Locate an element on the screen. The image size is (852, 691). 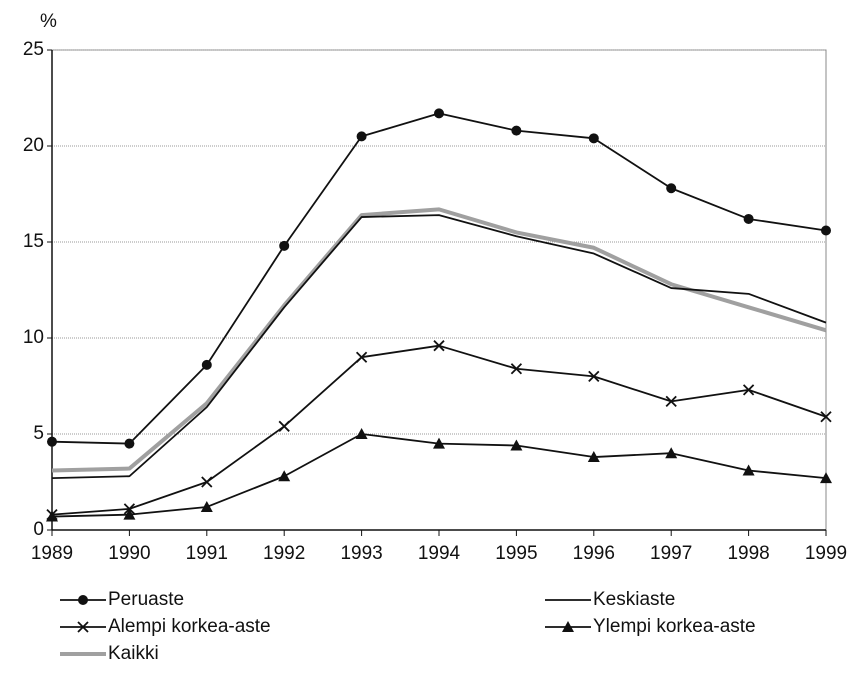
y-tick-label: 5 is located at coordinates (38, 433).